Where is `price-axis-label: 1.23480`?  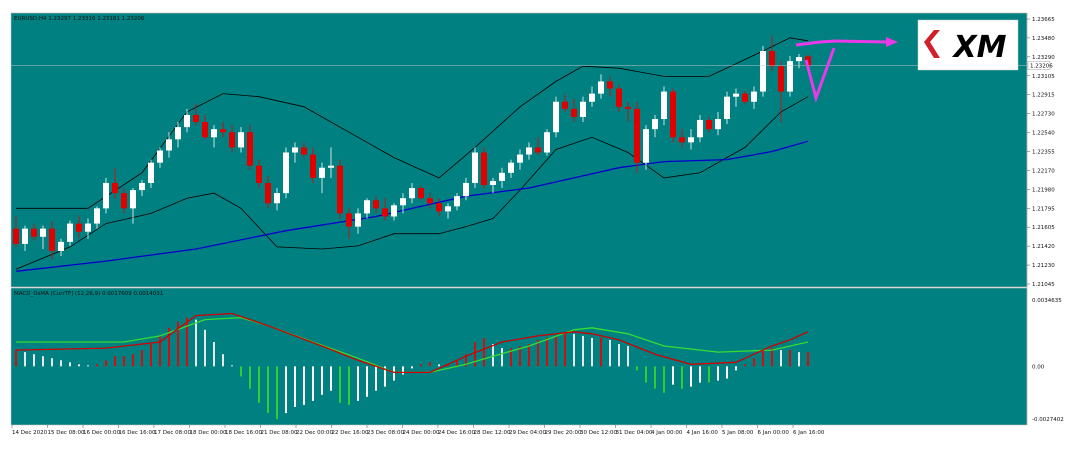
price-axis-label: 1.23480 is located at coordinates (1043, 39).